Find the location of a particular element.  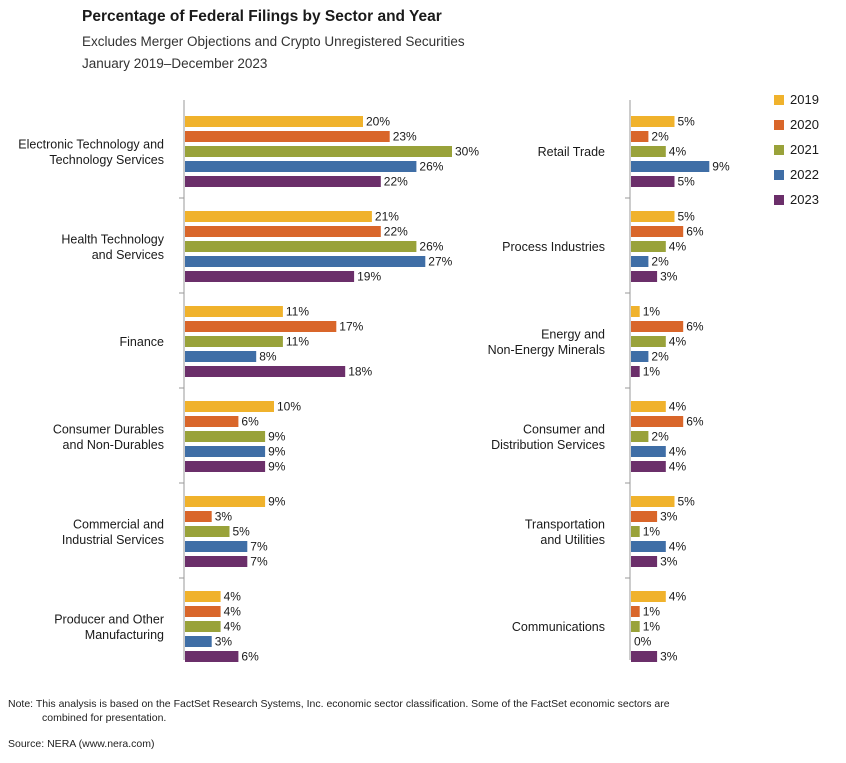

bar-finance-2020 is located at coordinates (261, 326).